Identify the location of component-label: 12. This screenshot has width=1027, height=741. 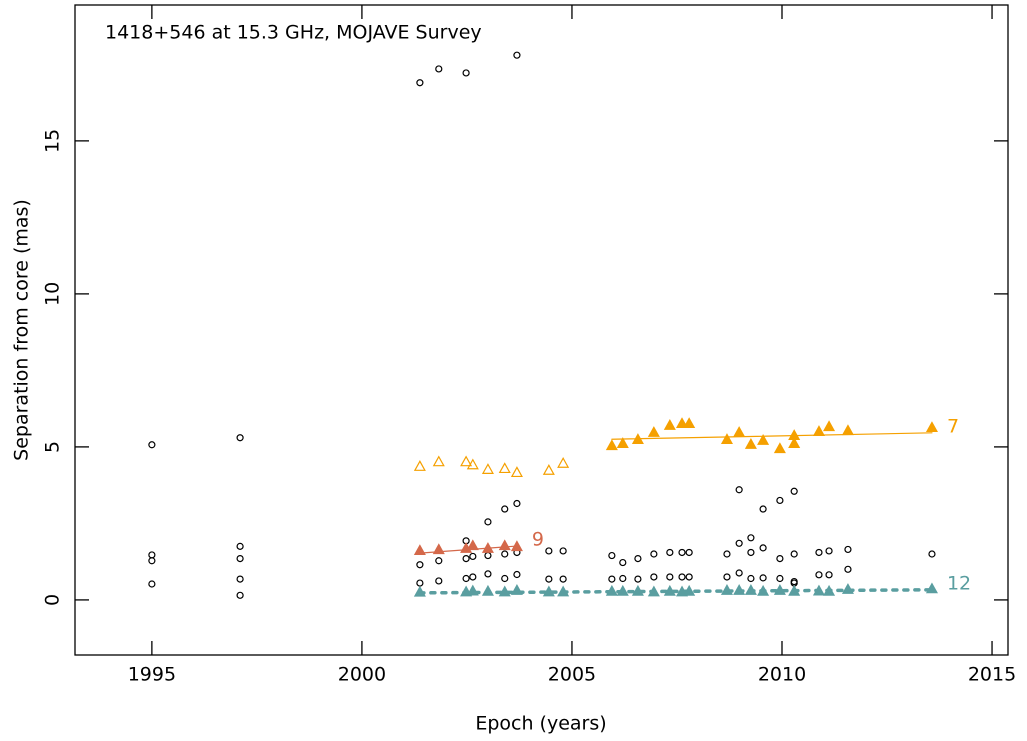
(959, 583).